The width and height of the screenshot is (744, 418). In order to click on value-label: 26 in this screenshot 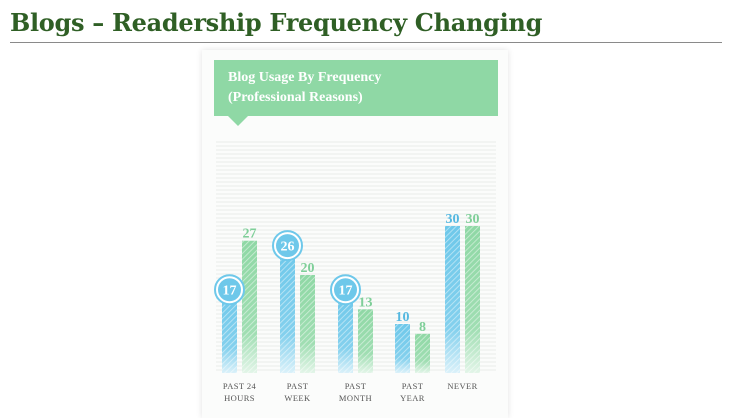, I will do `click(288, 247)`.